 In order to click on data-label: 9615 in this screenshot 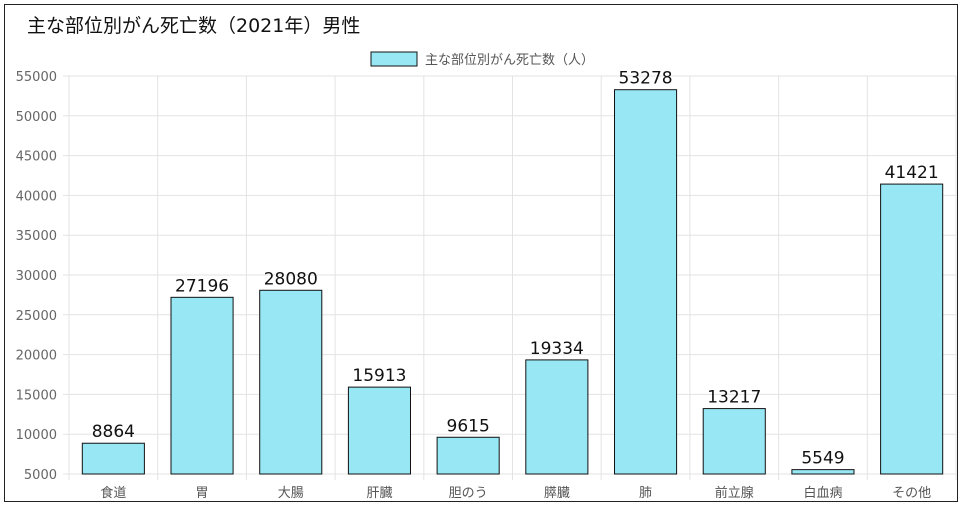, I will do `click(468, 426)`.